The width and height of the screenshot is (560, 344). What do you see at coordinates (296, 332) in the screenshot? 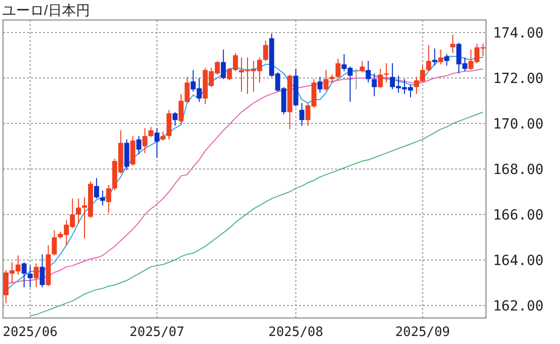
I see `xtick: 2025/08` at bounding box center [296, 332].